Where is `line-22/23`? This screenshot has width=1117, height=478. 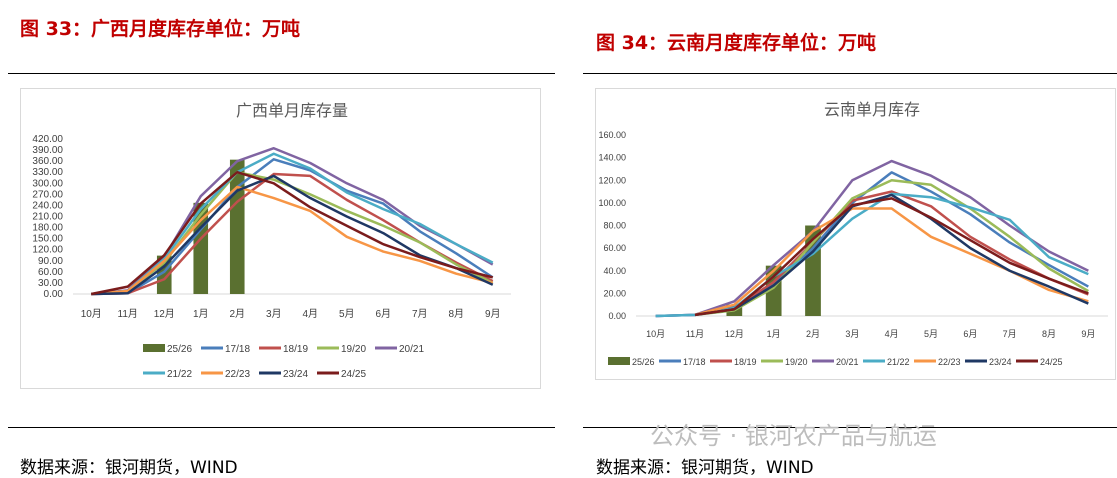 line-22/23 is located at coordinates (292, 240).